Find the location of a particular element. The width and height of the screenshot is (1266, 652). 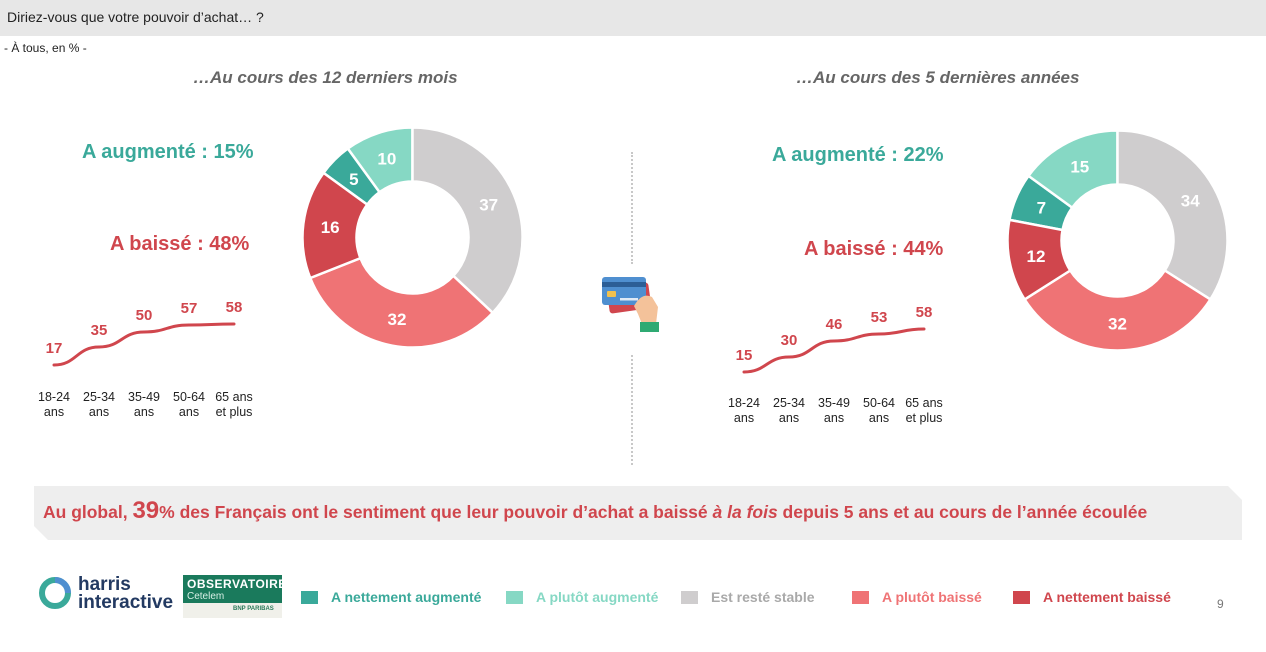

observatoire-title: OBSERVATOIRE is located at coordinates (237, 584).